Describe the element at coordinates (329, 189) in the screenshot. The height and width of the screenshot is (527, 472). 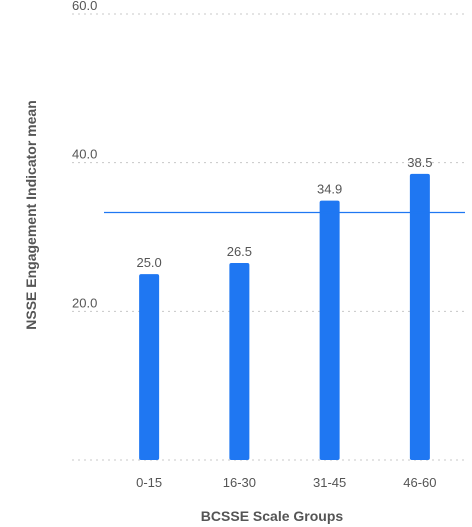
I see `data-label: 34.9` at that location.